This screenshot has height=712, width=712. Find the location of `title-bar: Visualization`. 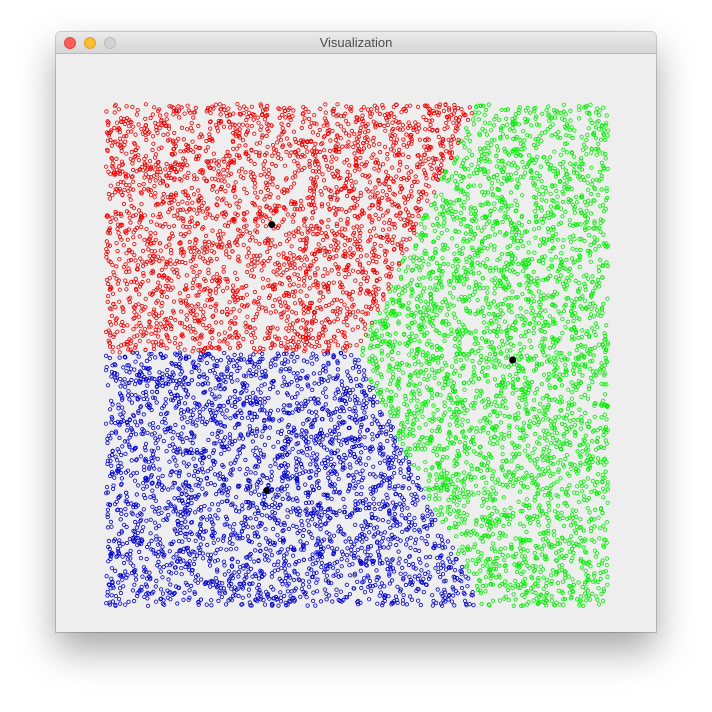

title-bar: Visualization is located at coordinates (356, 43).